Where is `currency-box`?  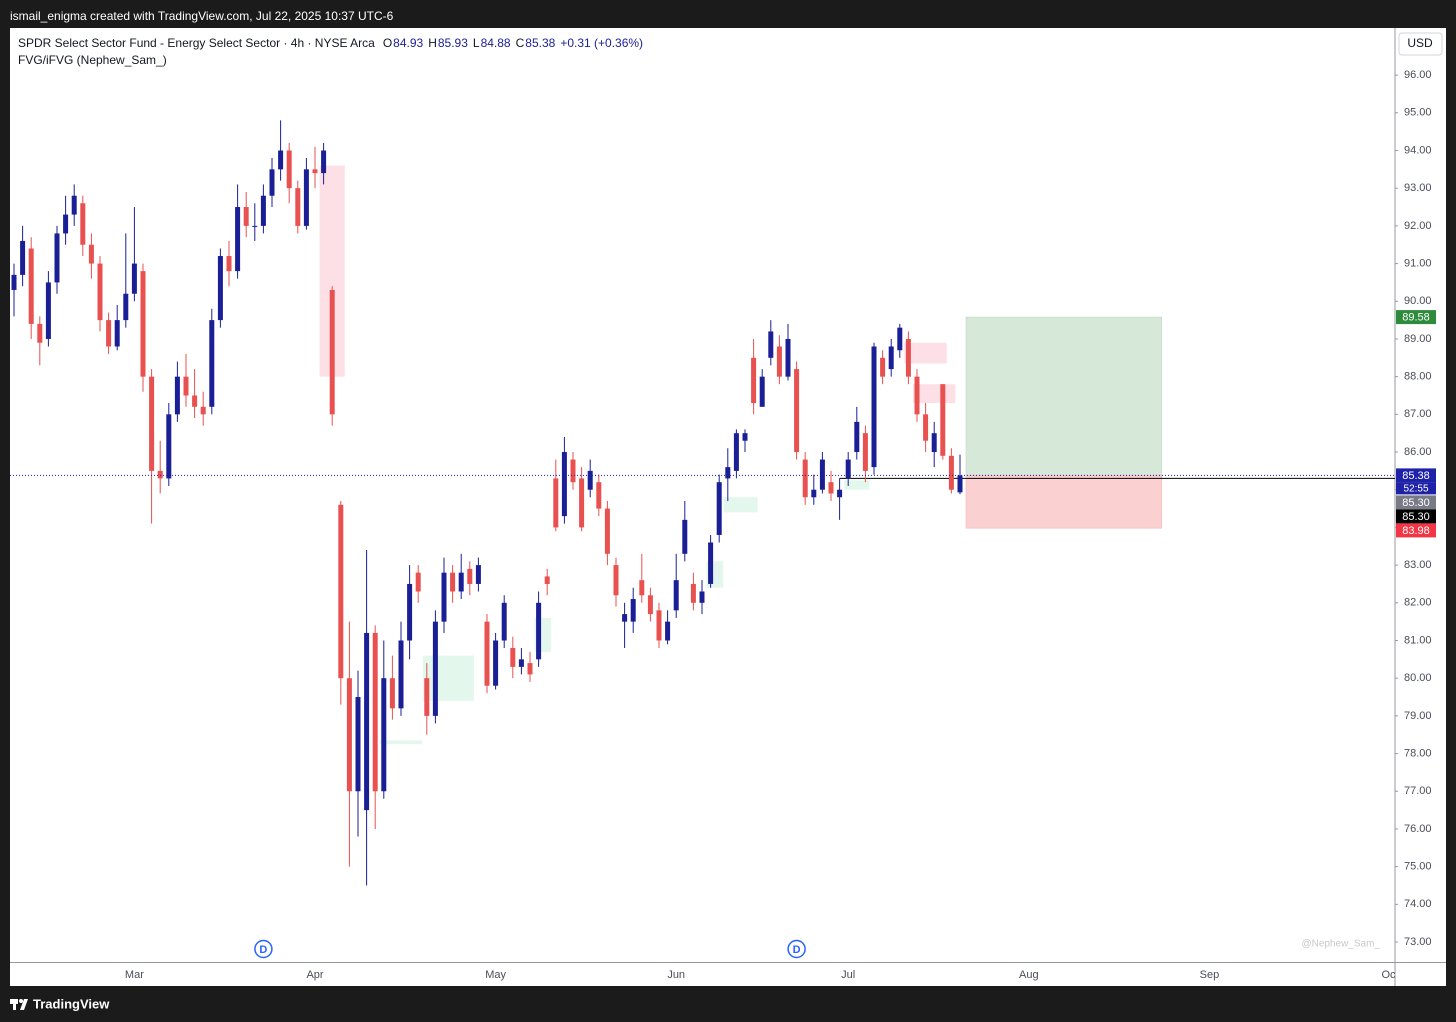 currency-box is located at coordinates (1420, 44).